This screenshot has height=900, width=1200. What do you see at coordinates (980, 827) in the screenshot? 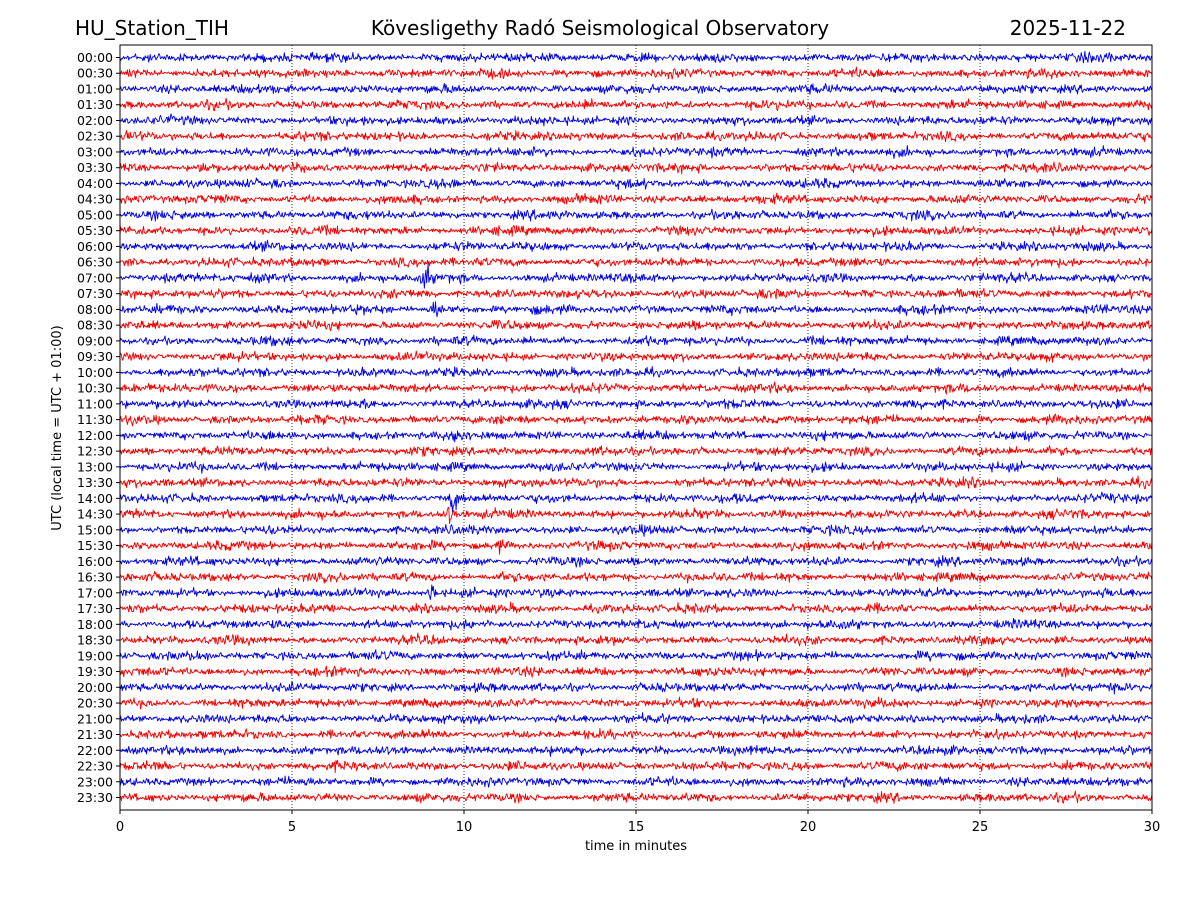
I see `x-tick-label: 25` at bounding box center [980, 827].